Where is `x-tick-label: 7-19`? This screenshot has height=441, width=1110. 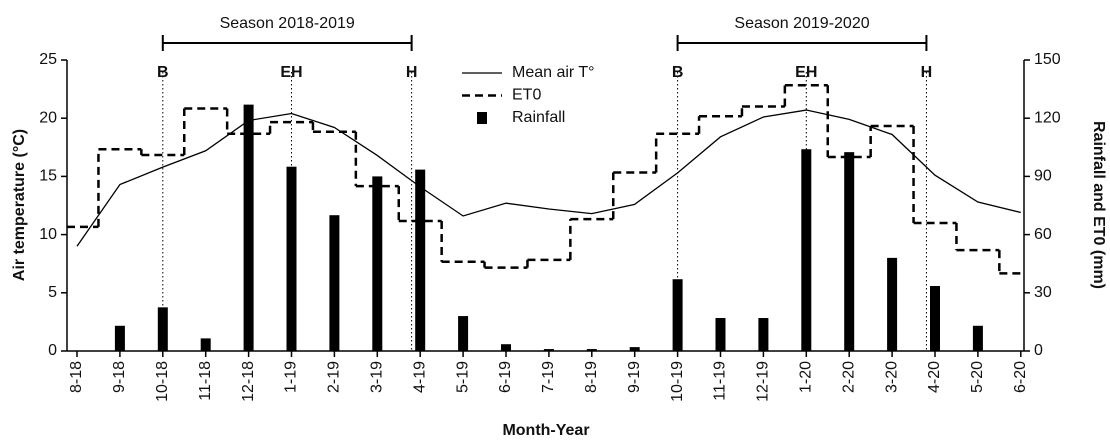 x-tick-label: 7-19 is located at coordinates (548, 377).